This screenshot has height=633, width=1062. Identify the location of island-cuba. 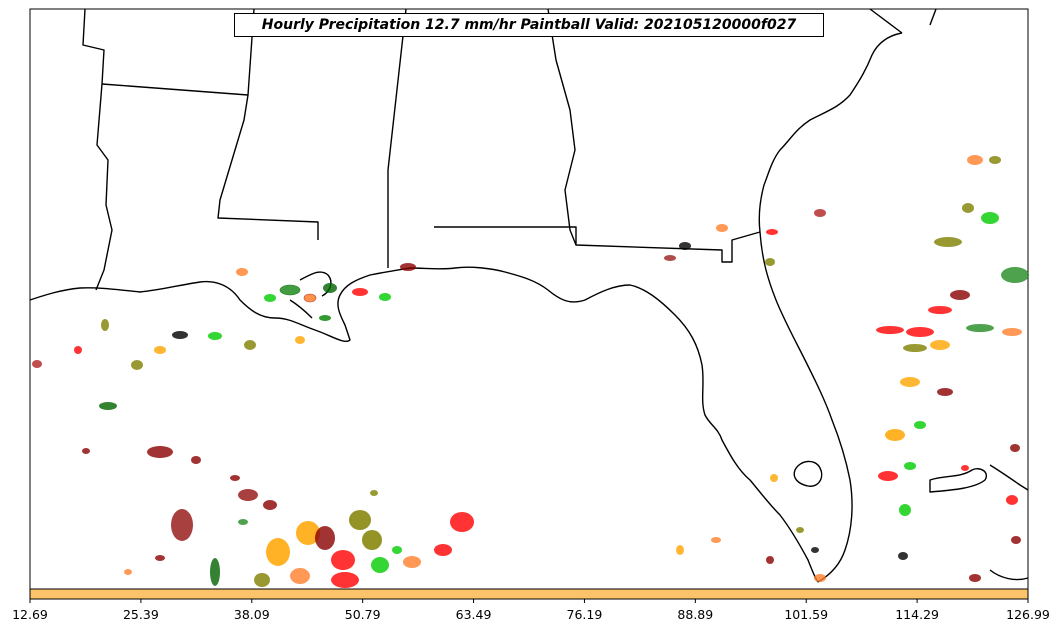
(1009, 575).